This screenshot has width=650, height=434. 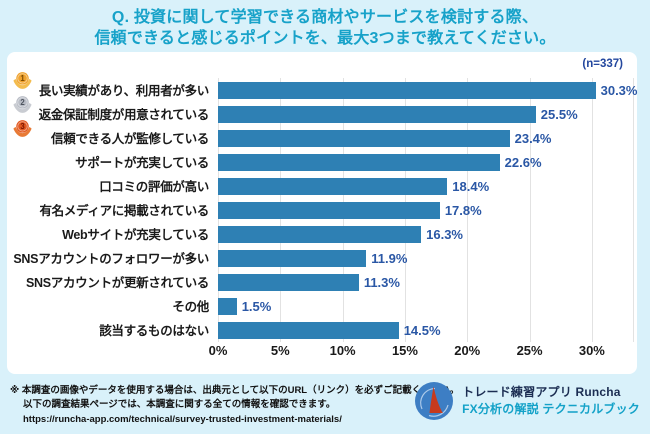 I want to click on value-label: 22.6%, so click(x=523, y=162).